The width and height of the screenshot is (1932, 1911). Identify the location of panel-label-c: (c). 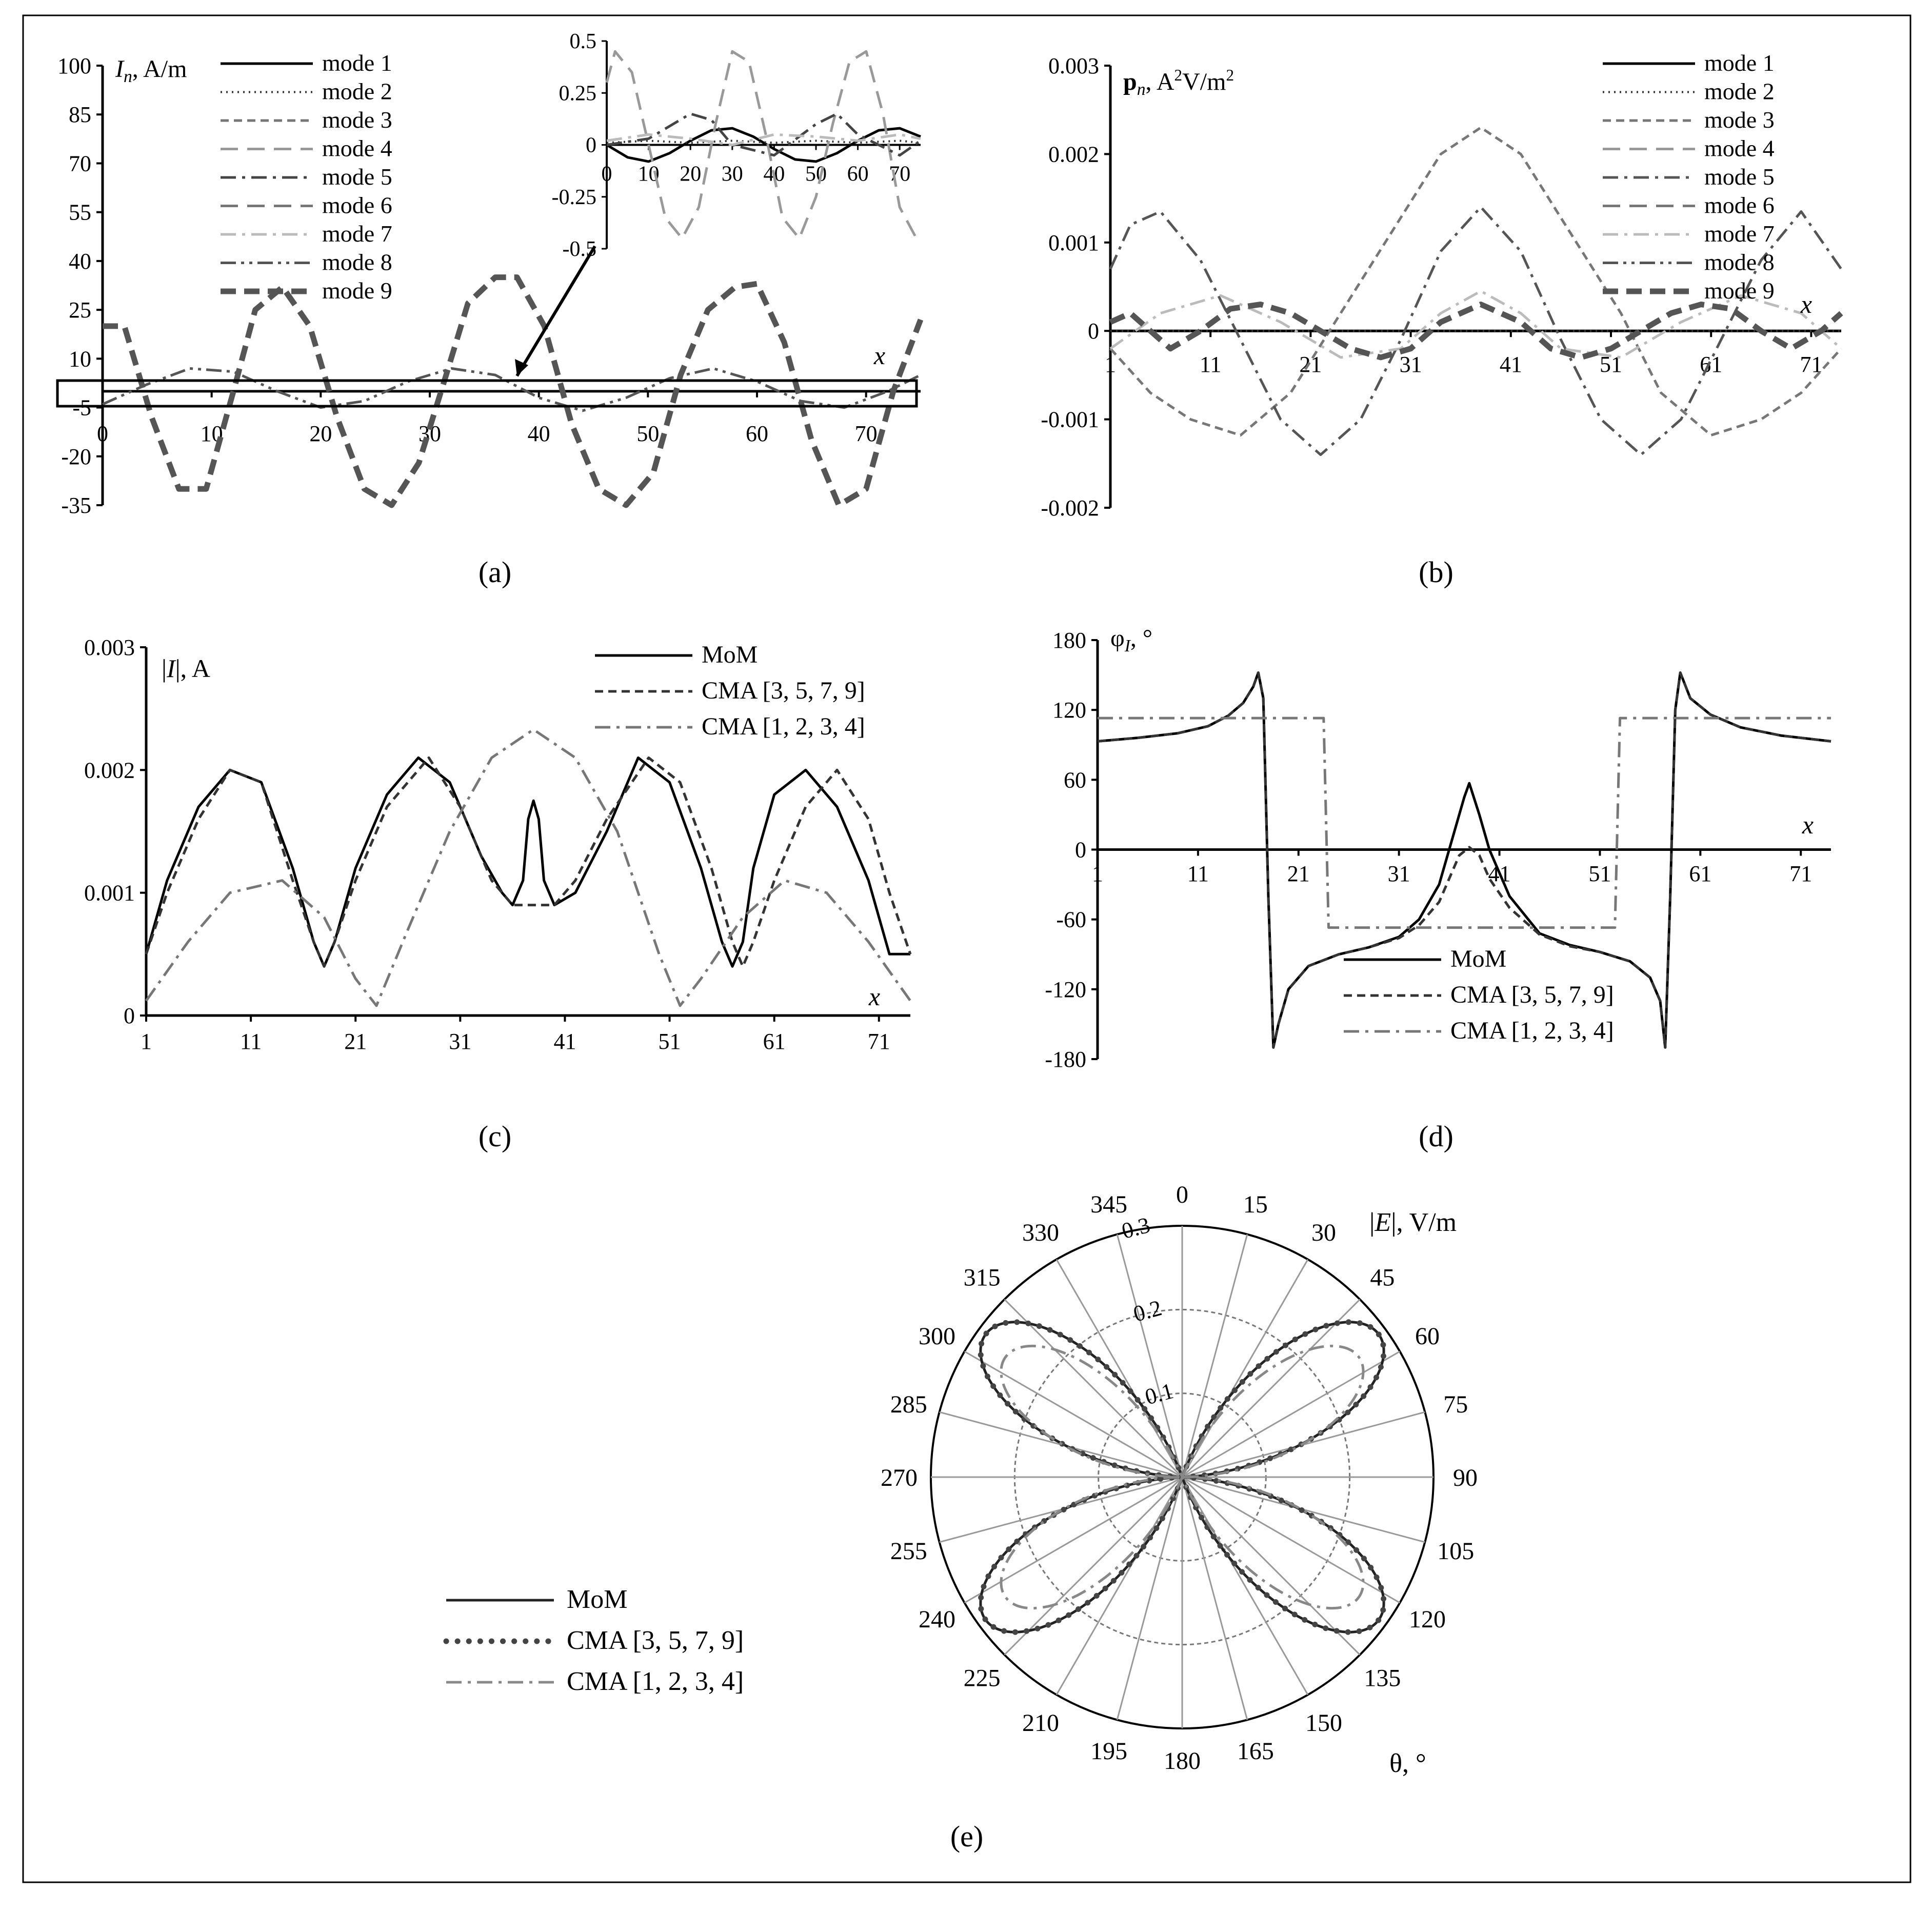
(495, 1136).